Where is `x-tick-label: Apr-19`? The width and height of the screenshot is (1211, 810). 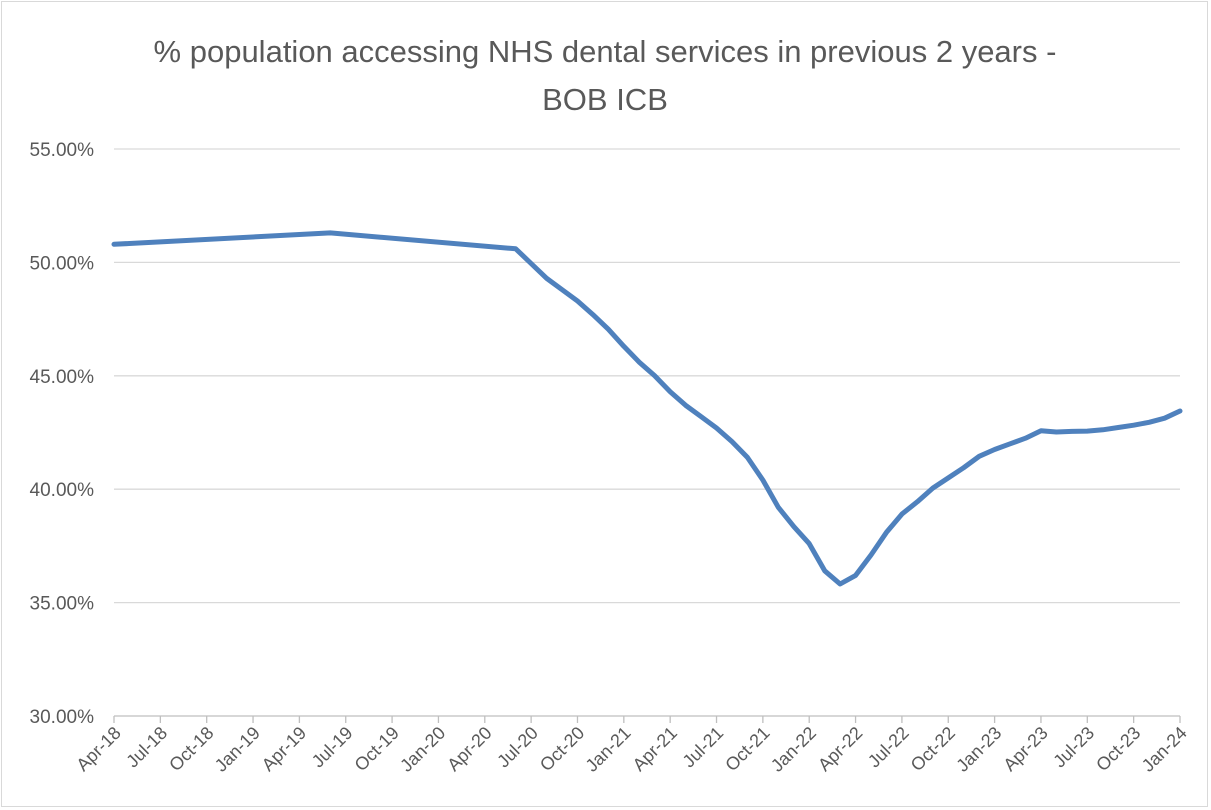 x-tick-label: Apr-19 is located at coordinates (284, 749).